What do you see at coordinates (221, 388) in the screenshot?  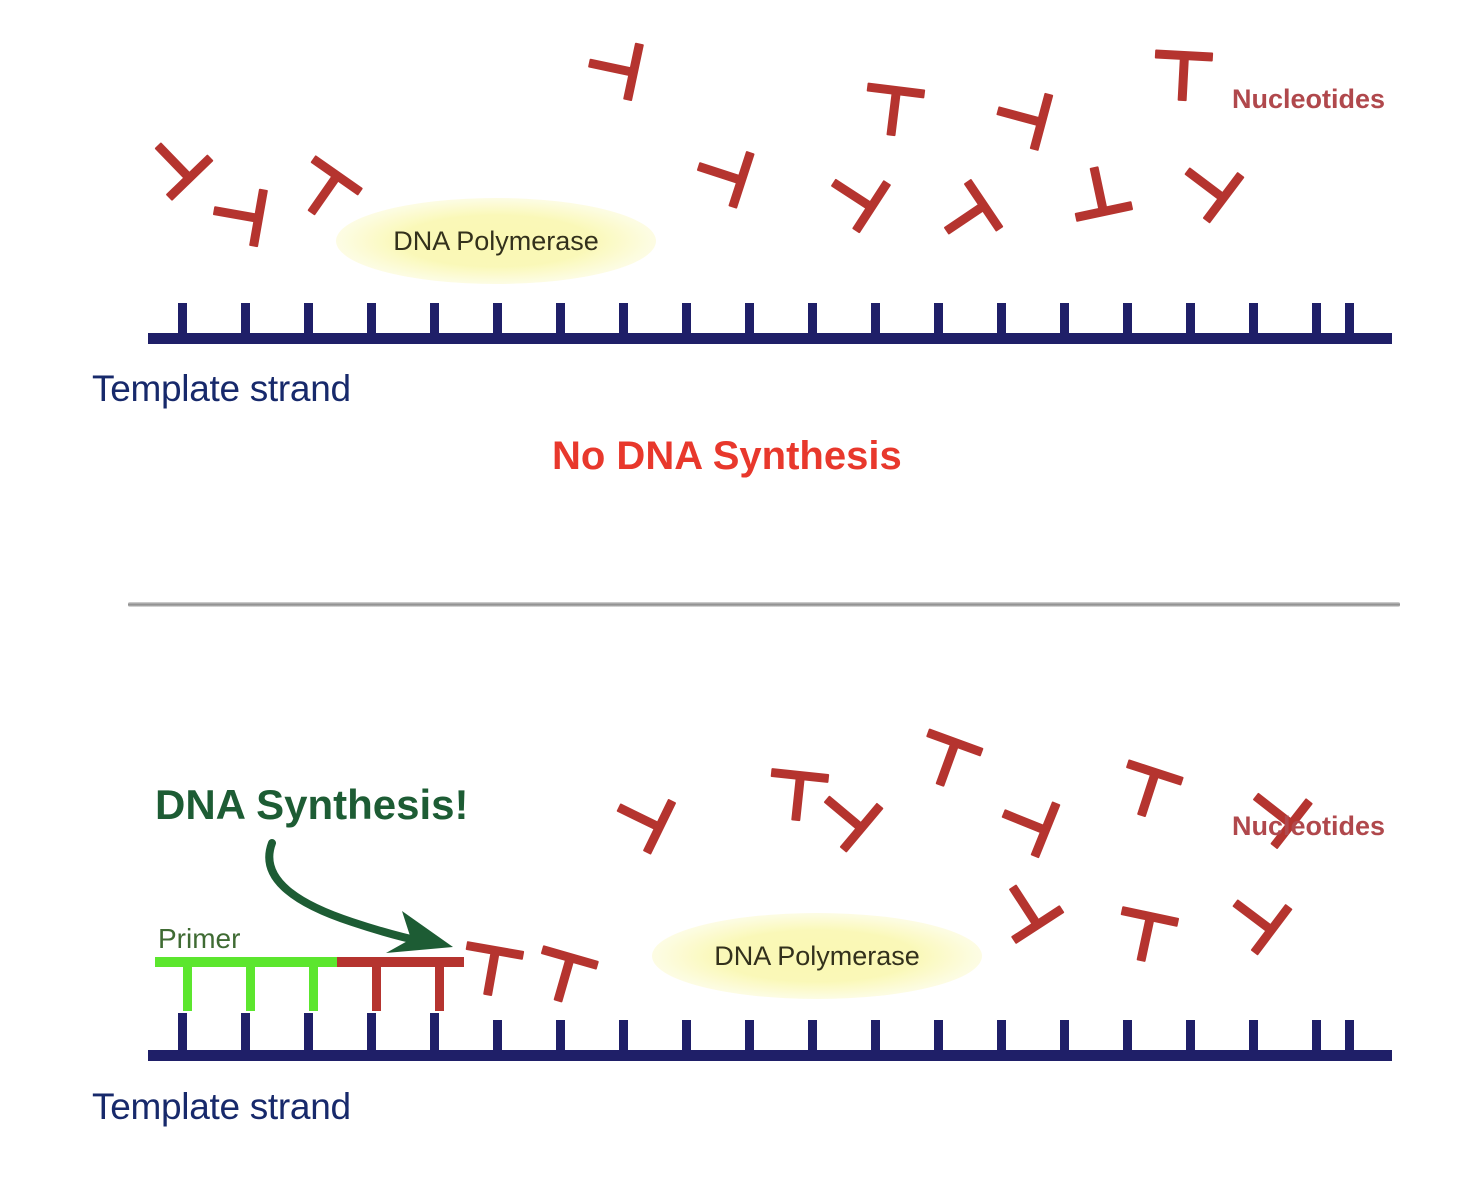 I see `template-strand-label-top: Template strand` at bounding box center [221, 388].